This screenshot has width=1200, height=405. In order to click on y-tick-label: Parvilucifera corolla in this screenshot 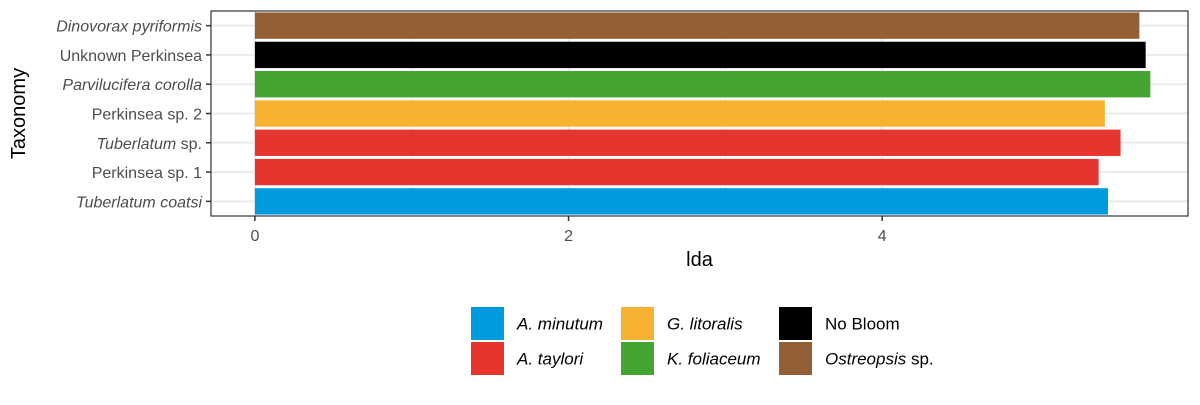, I will do `click(132, 85)`.